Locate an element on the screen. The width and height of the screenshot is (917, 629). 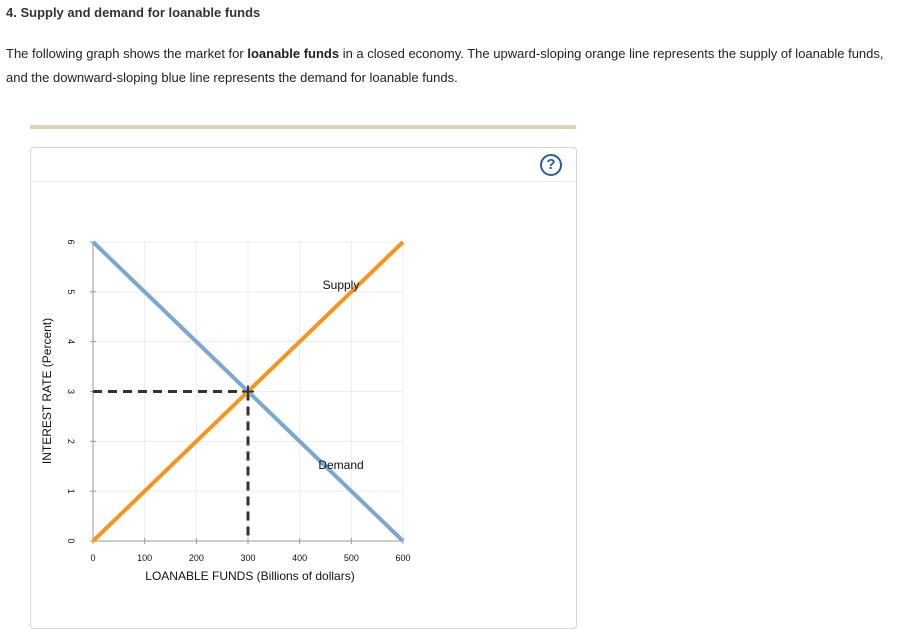
x-tick-label: 100 is located at coordinates (144, 558).